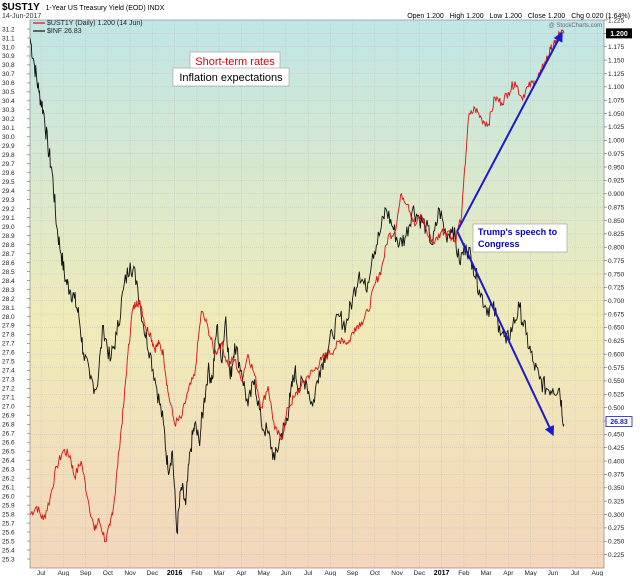  Describe the element at coordinates (8, 443) in the screenshot. I see `left-tick-label: 26.6` at that location.